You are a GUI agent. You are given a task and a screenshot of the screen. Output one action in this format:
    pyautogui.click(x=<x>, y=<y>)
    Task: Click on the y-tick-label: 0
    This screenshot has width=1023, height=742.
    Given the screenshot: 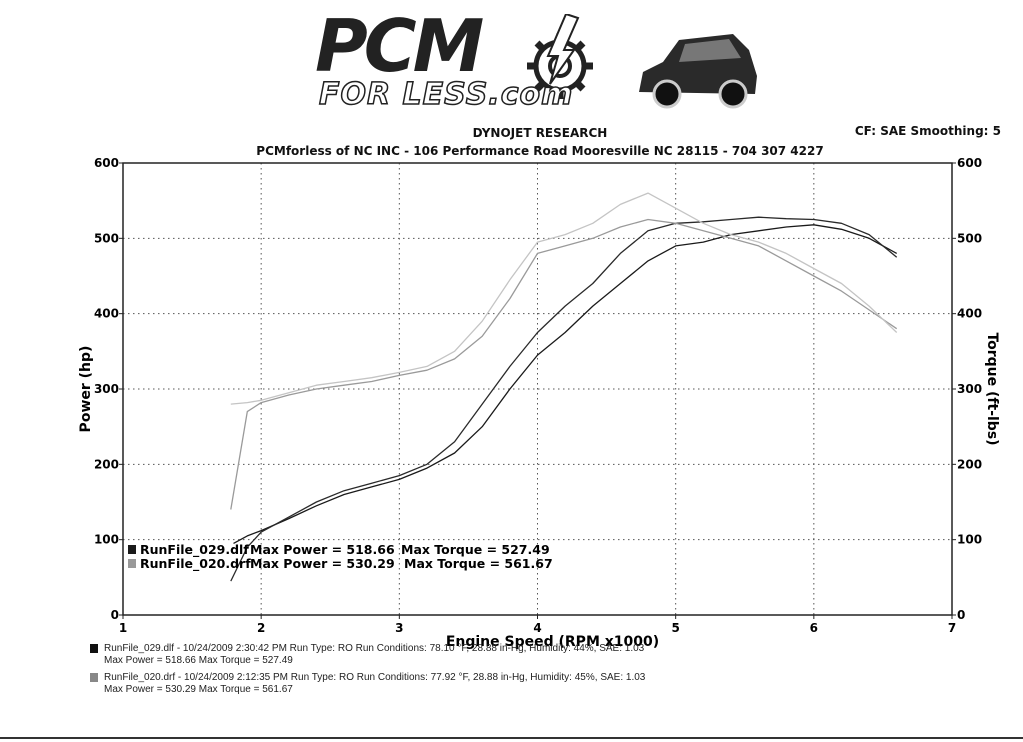 What is the action you would take?
    pyautogui.click(x=115, y=615)
    